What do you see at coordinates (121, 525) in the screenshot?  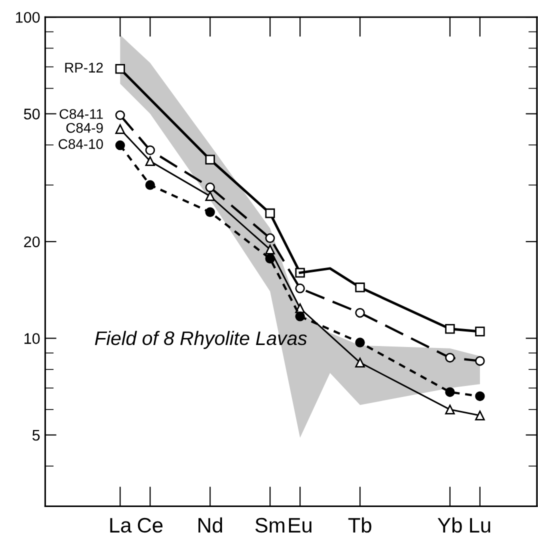 I see `x-tick-label: La` at bounding box center [121, 525].